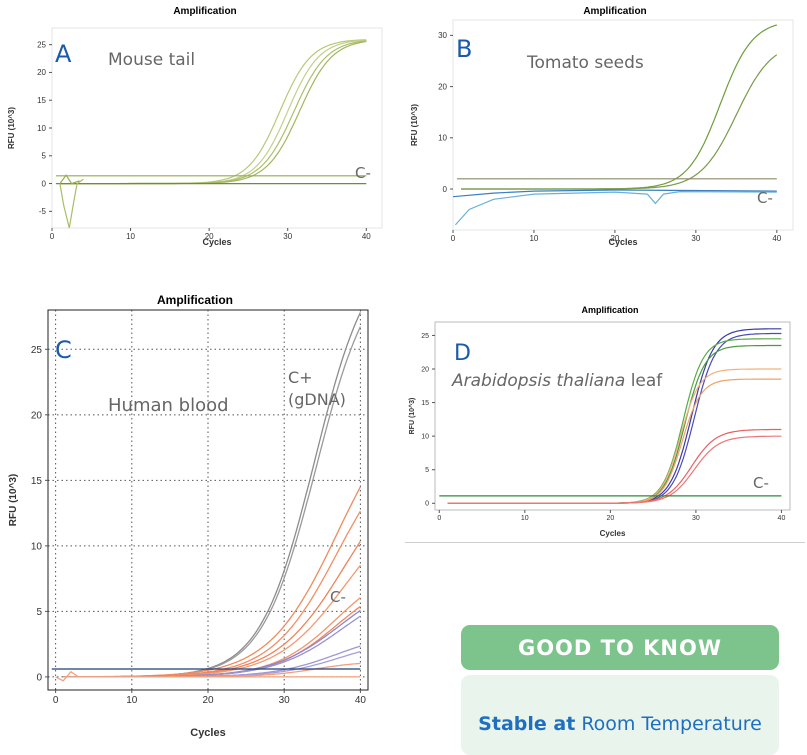 The image size is (807, 755). I want to click on sample-annotation: Human blood, so click(168, 405).